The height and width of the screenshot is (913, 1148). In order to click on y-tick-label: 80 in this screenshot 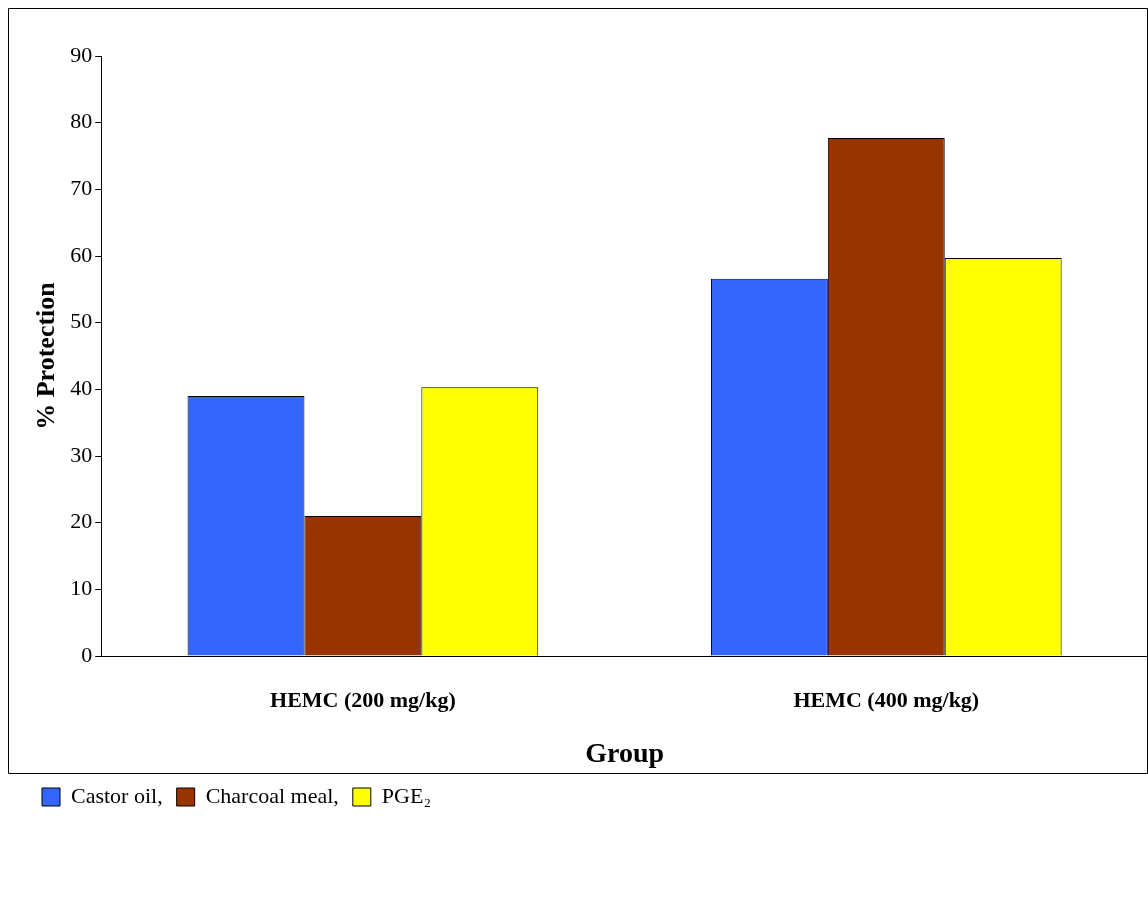, I will do `click(81, 121)`.